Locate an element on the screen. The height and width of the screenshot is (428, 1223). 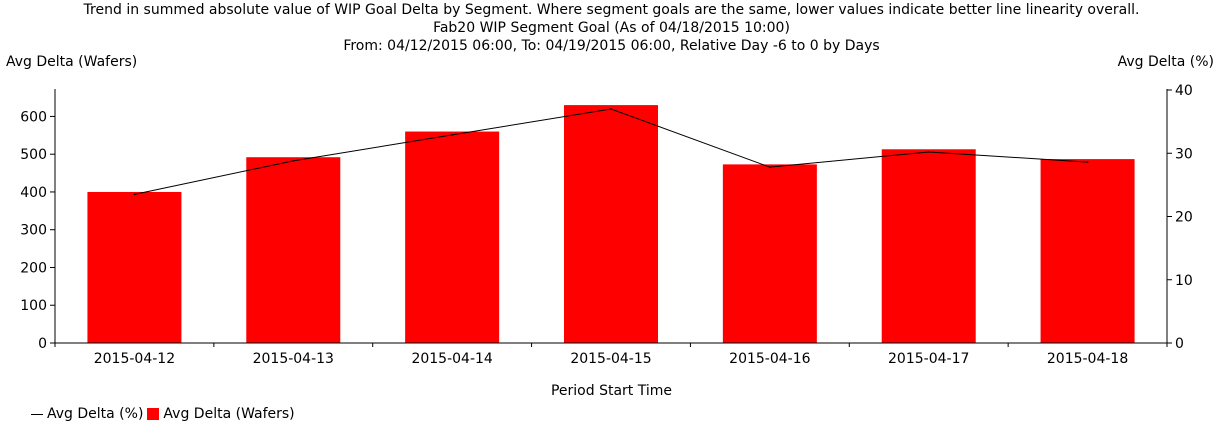
x-tick-label: 2015-04-13 is located at coordinates (293, 359).